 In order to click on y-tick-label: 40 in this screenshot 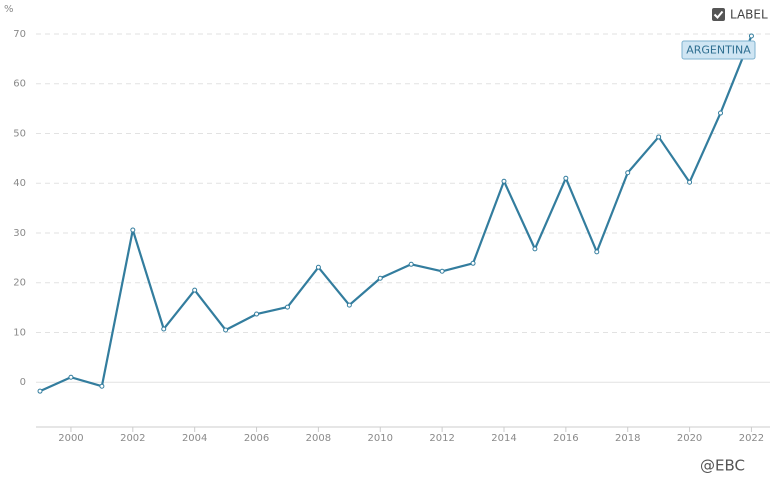, I will do `click(19, 183)`.